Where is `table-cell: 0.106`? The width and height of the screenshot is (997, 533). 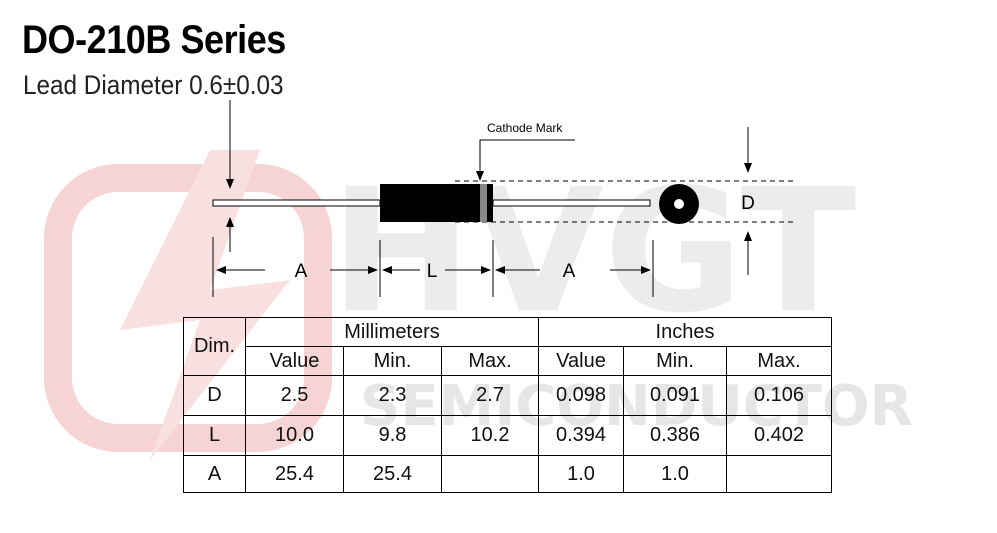
table-cell: 0.106 is located at coordinates (779, 395).